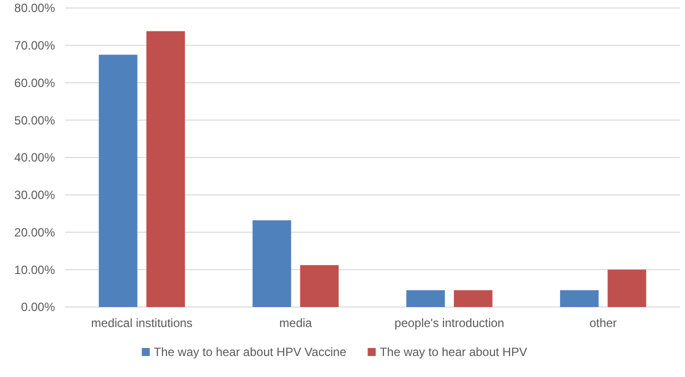 The image size is (685, 377). Describe the element at coordinates (35, 269) in the screenshot. I see `y-tick-label: 10.00%` at that location.